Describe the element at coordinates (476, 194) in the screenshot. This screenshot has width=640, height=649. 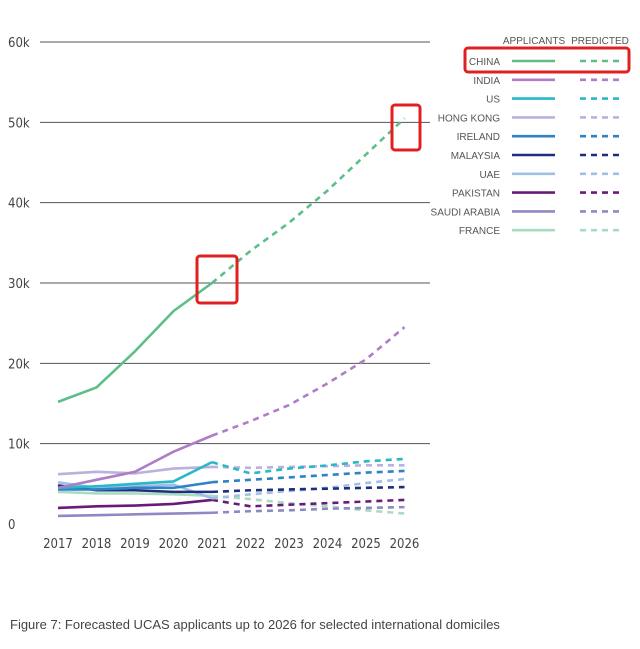
I see `legend-label-pakistan: PAKISTAN` at that location.